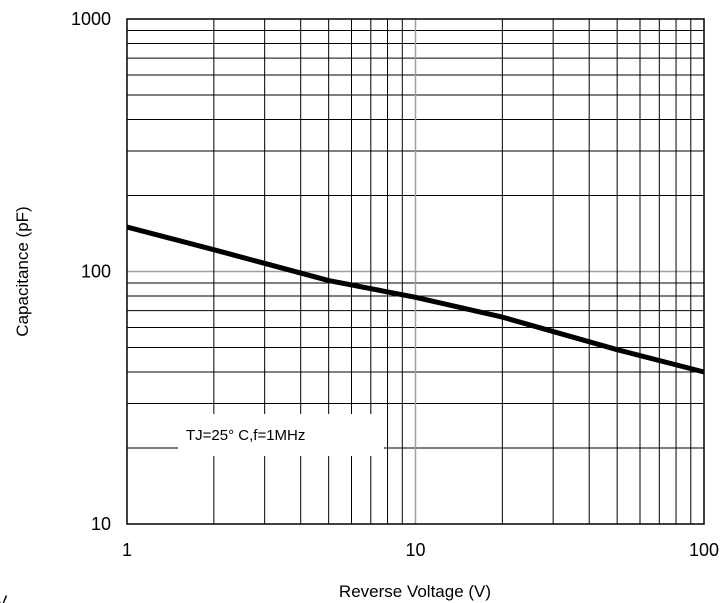 The height and width of the screenshot is (603, 722). What do you see at coordinates (245, 435) in the screenshot?
I see `annotation-text: TJ=25° C,f=1MHz` at bounding box center [245, 435].